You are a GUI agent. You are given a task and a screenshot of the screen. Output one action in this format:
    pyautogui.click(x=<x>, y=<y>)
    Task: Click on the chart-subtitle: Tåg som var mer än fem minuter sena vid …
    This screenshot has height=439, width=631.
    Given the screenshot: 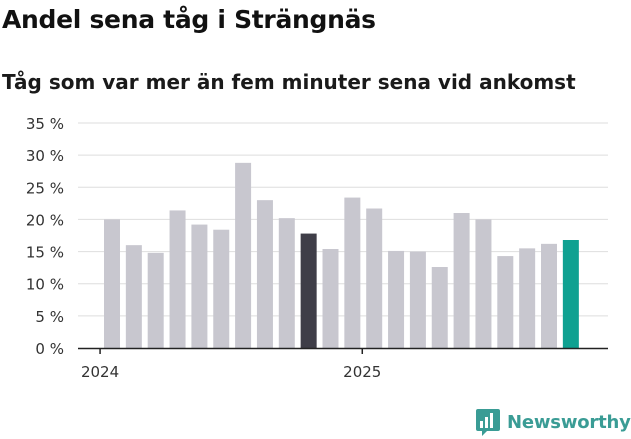 What is the action you would take?
    pyautogui.click(x=289, y=82)
    